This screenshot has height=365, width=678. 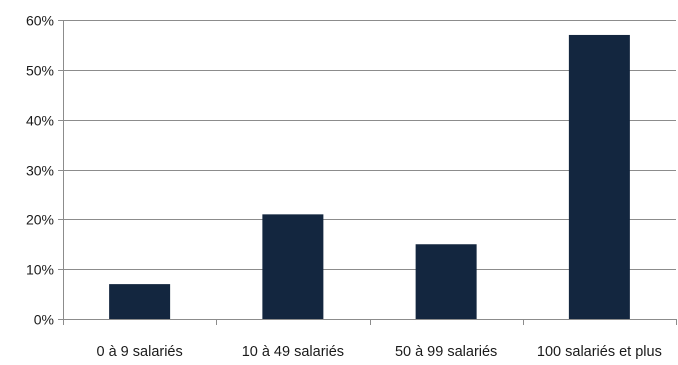 I want to click on y-tick-label: 30%, so click(x=40, y=171).